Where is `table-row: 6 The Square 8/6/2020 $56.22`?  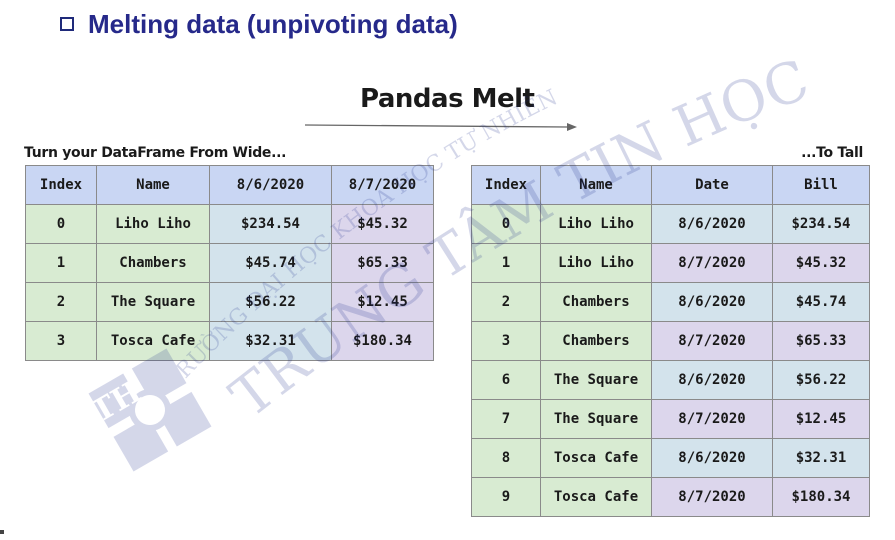
table-row: 6 The Square 8/6/2020 $56.22 is located at coordinates (670, 380).